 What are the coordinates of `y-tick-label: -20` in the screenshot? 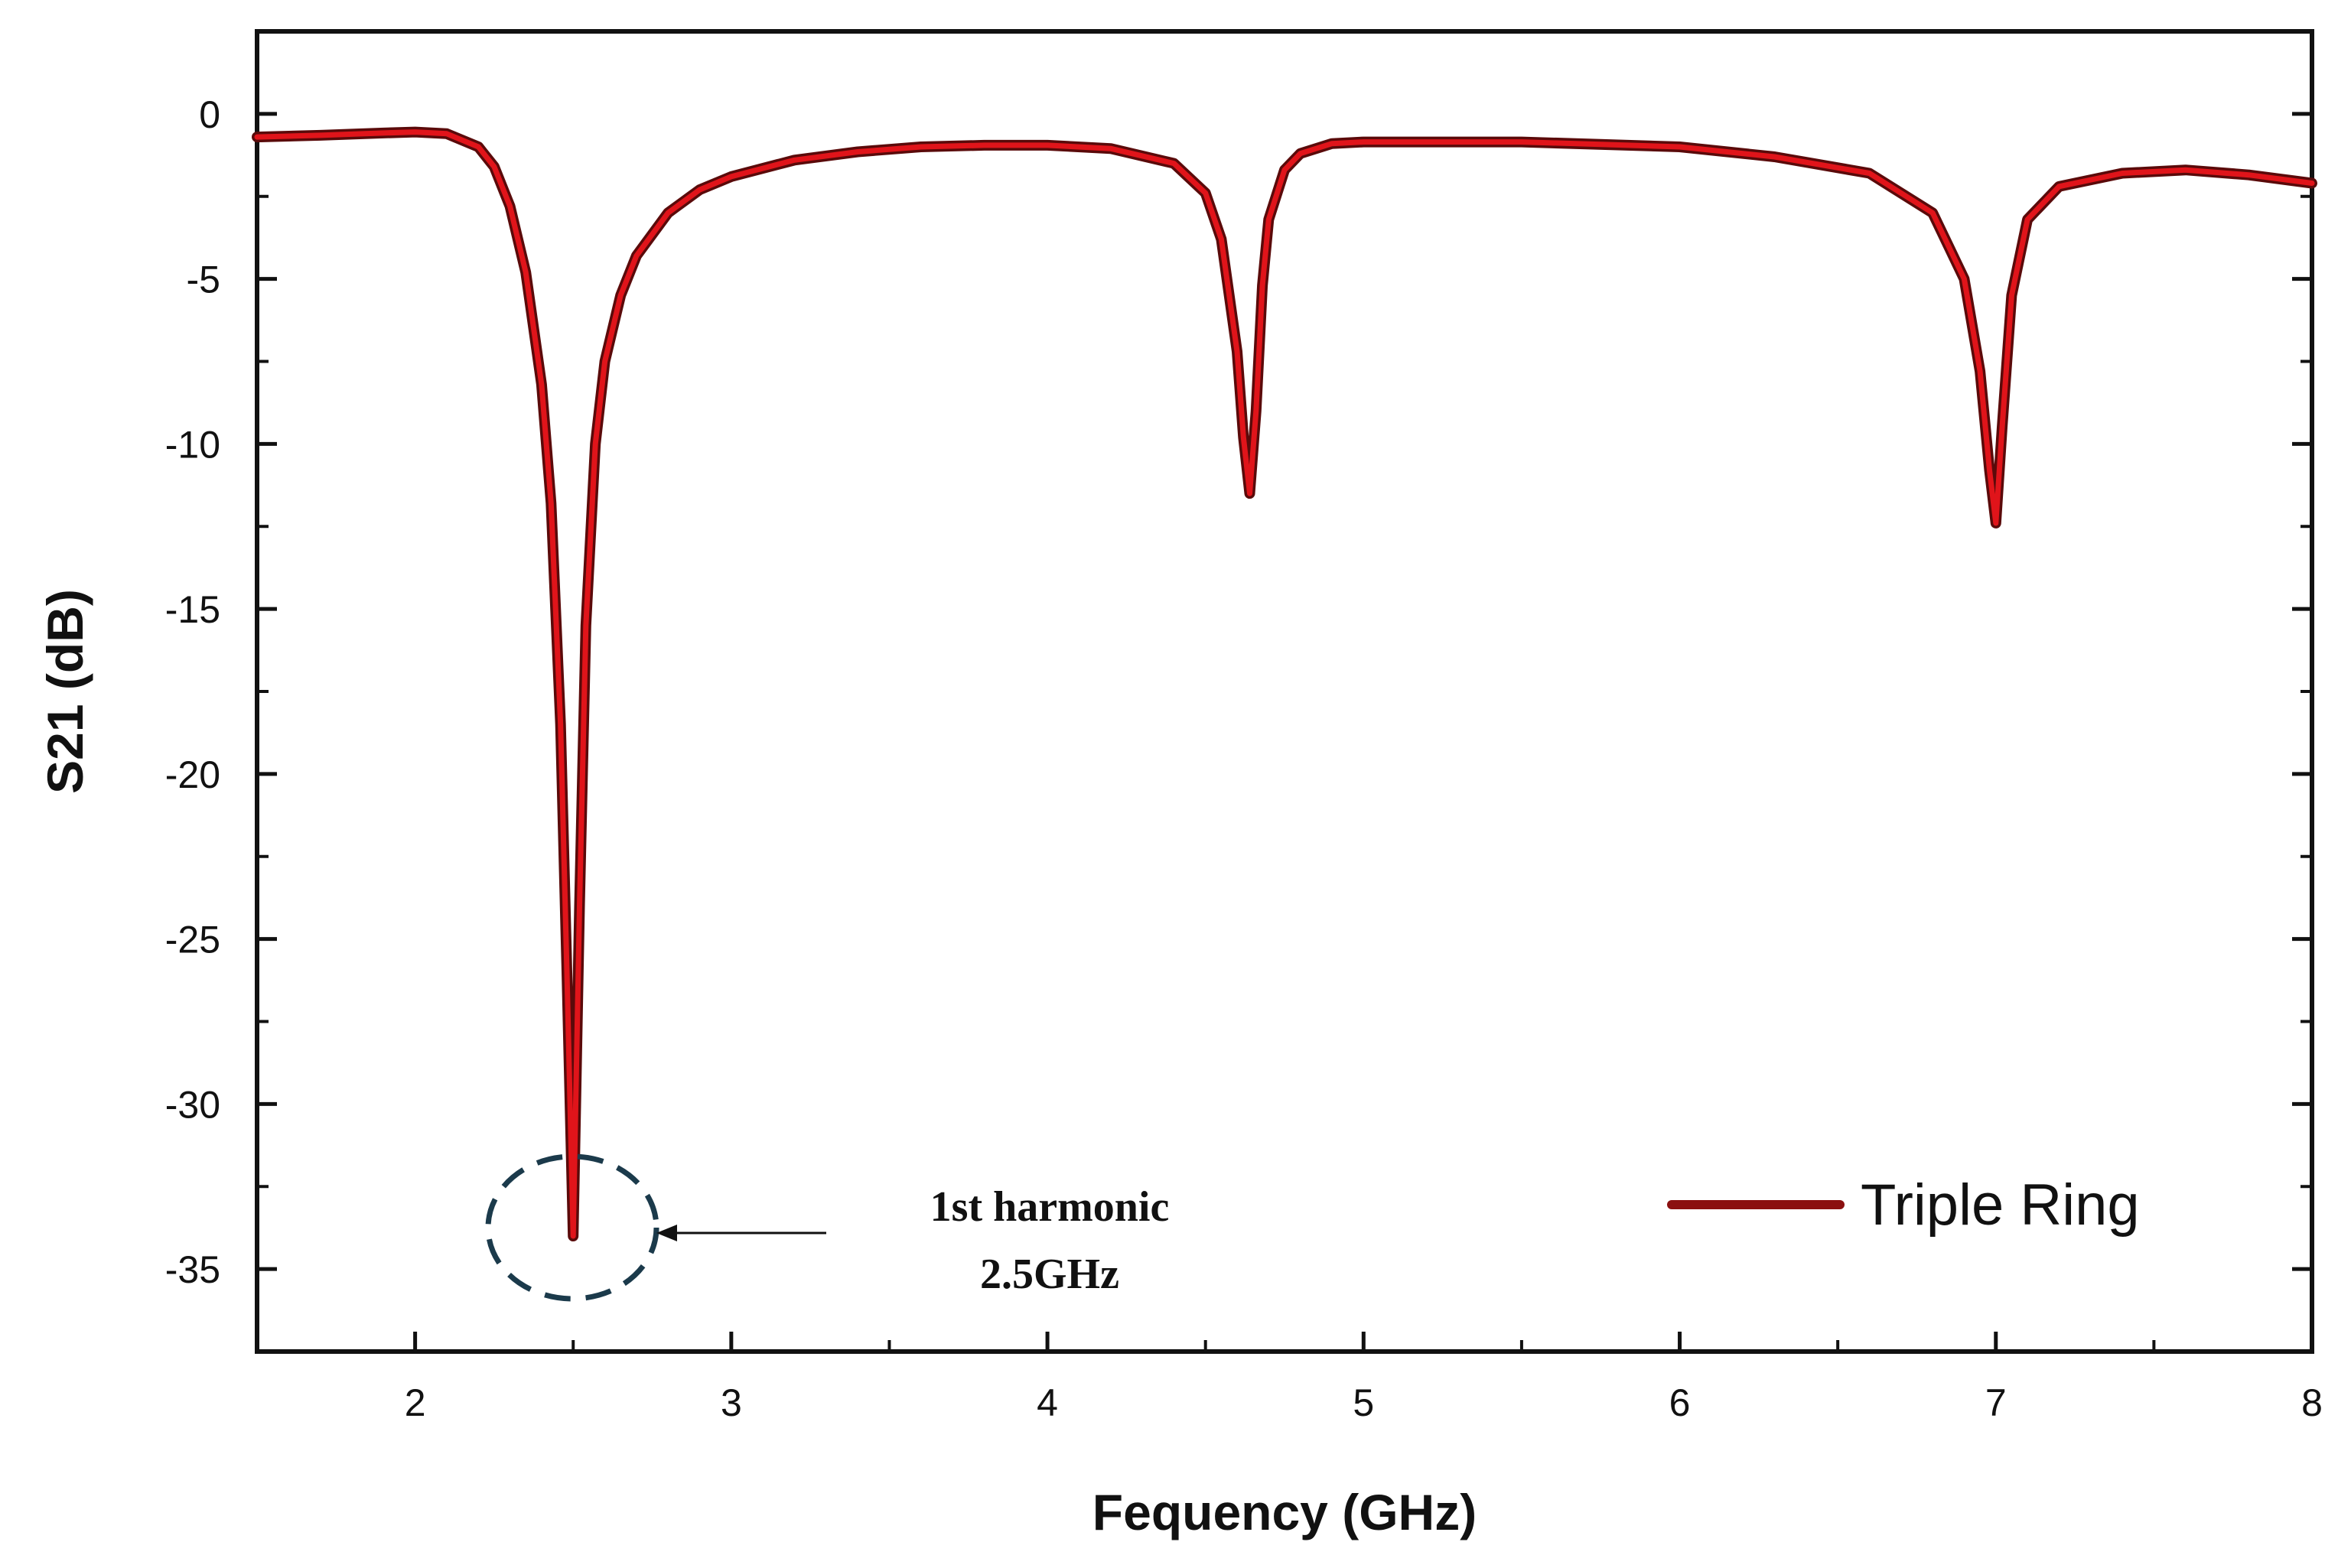 It's located at (192, 775).